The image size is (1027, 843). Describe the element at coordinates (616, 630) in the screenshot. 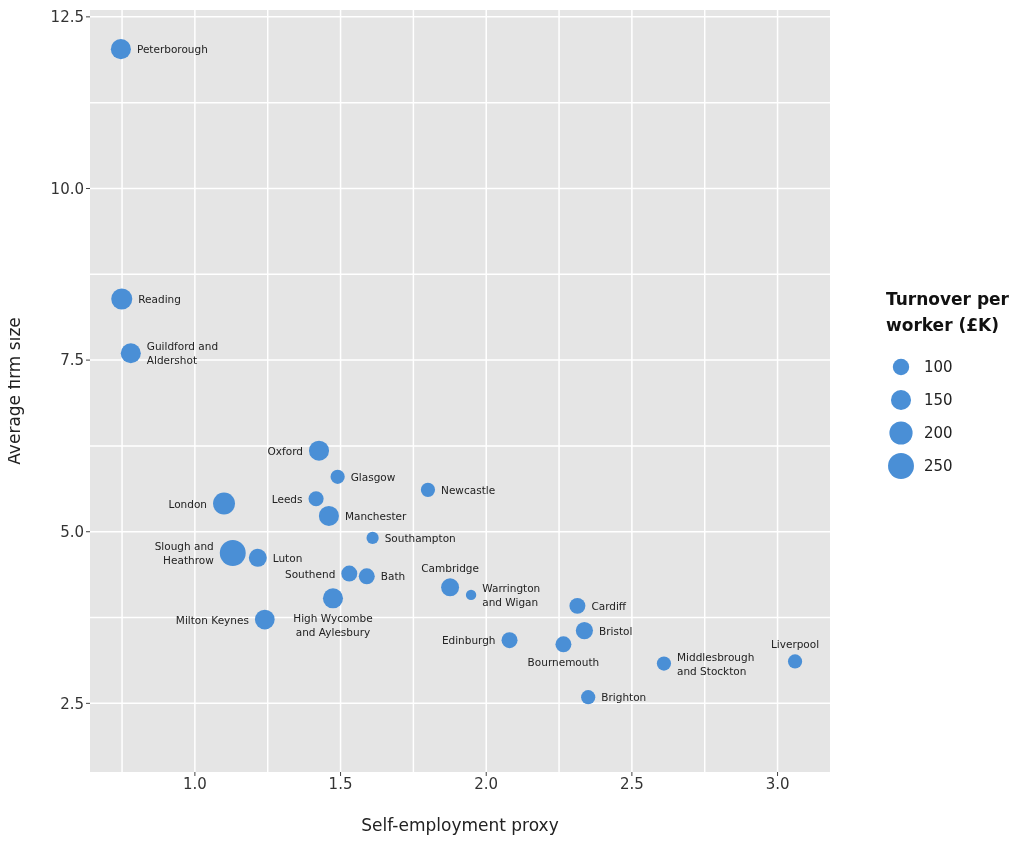

I see `annotation: Bristol` at that location.